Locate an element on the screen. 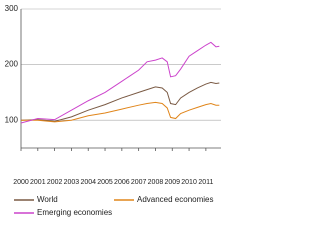  y-tick-label: 200 is located at coordinates (12, 64).